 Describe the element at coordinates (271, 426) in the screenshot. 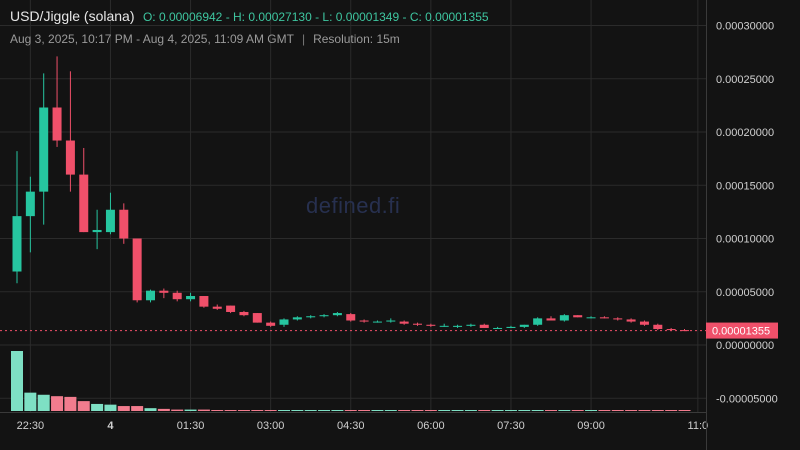

I see `x-tick-label: 03:00` at that location.